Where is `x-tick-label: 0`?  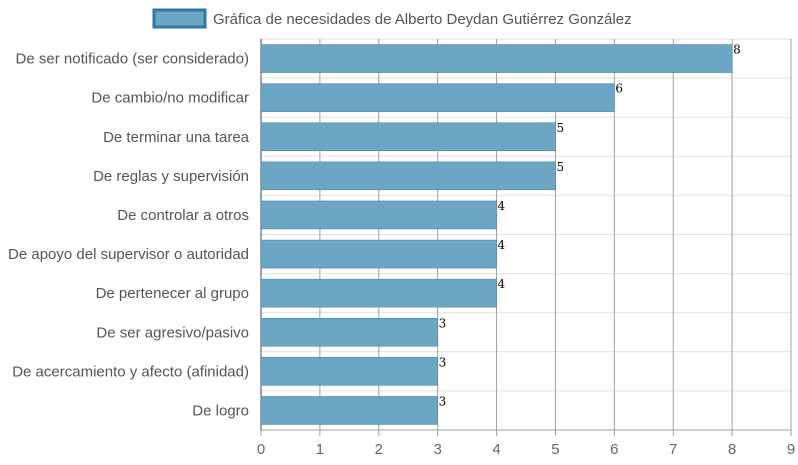
x-tick-label: 0 is located at coordinates (261, 449).